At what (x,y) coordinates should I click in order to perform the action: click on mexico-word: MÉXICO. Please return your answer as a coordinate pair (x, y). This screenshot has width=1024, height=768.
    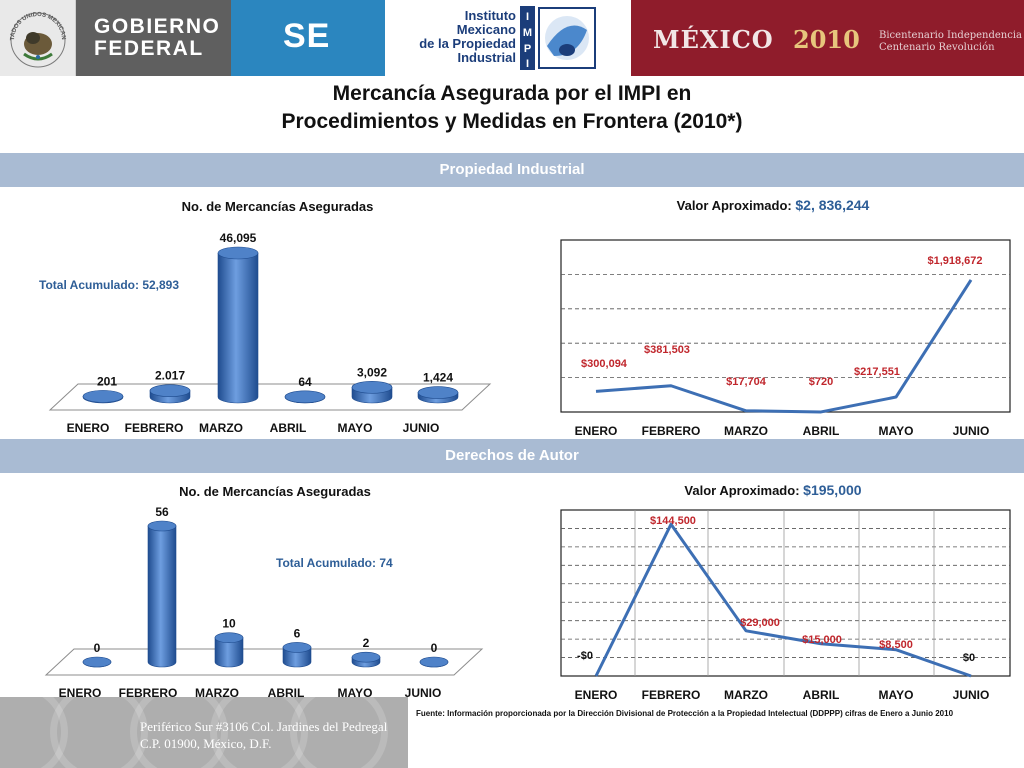
    Looking at the image, I should click on (713, 39).